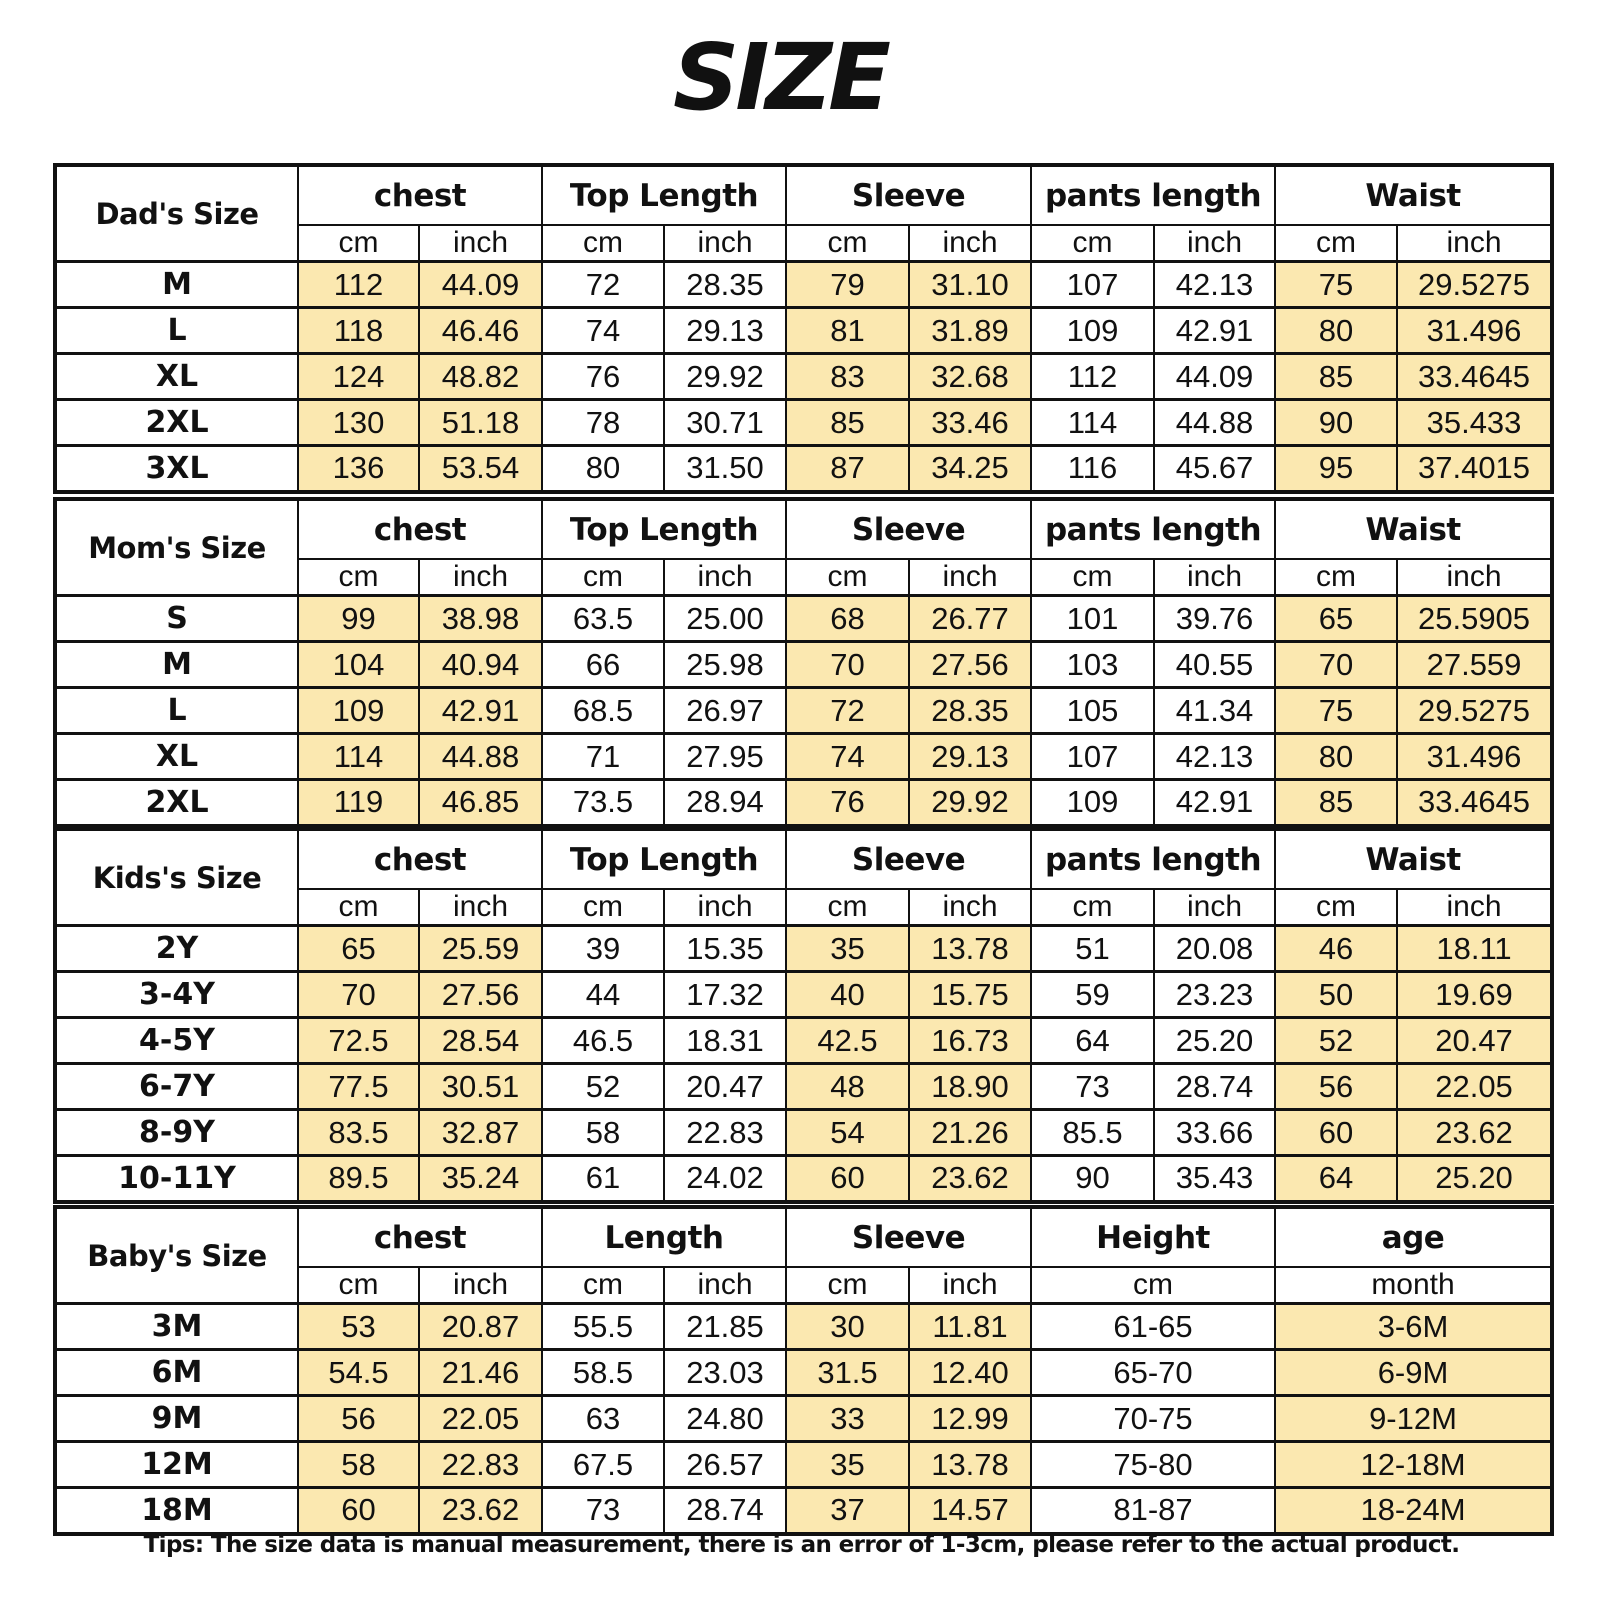  Describe the element at coordinates (970, 756) in the screenshot. I see `value-cell: 29.13` at that location.